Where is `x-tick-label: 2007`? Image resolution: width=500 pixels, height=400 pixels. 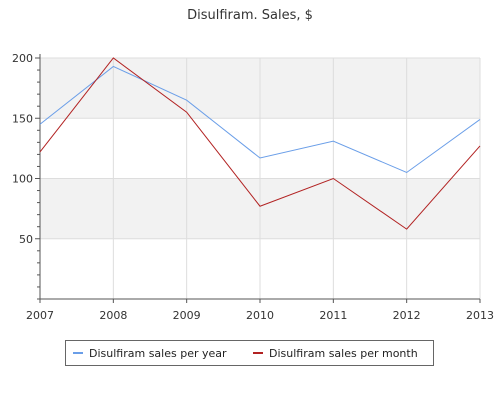
x-tick-label: 2007 is located at coordinates (40, 315).